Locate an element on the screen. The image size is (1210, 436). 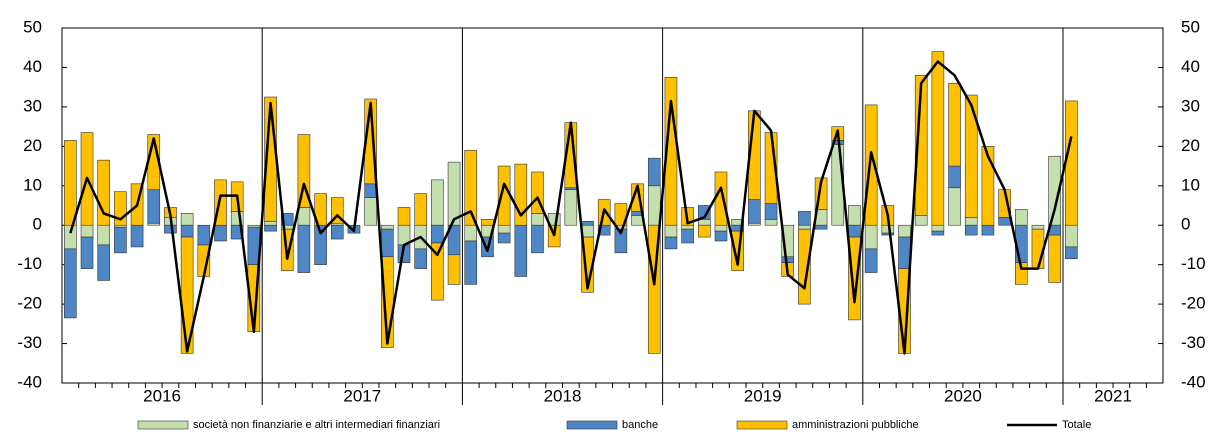
y-tick-label: -10 is located at coordinates (29, 263).